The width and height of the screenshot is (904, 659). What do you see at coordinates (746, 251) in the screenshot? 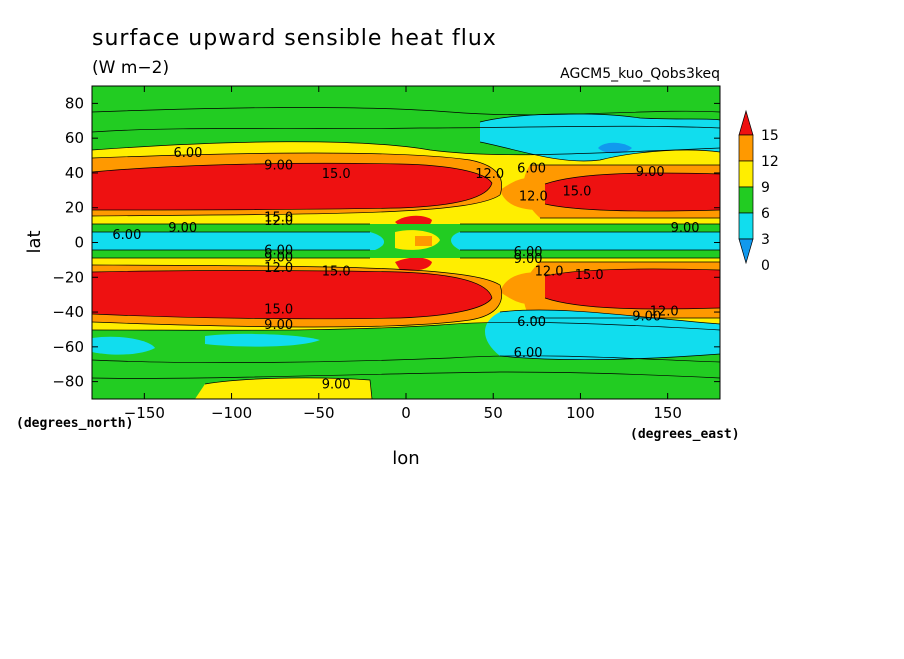
I see `colorbar-arrow-bottom` at bounding box center [746, 251].